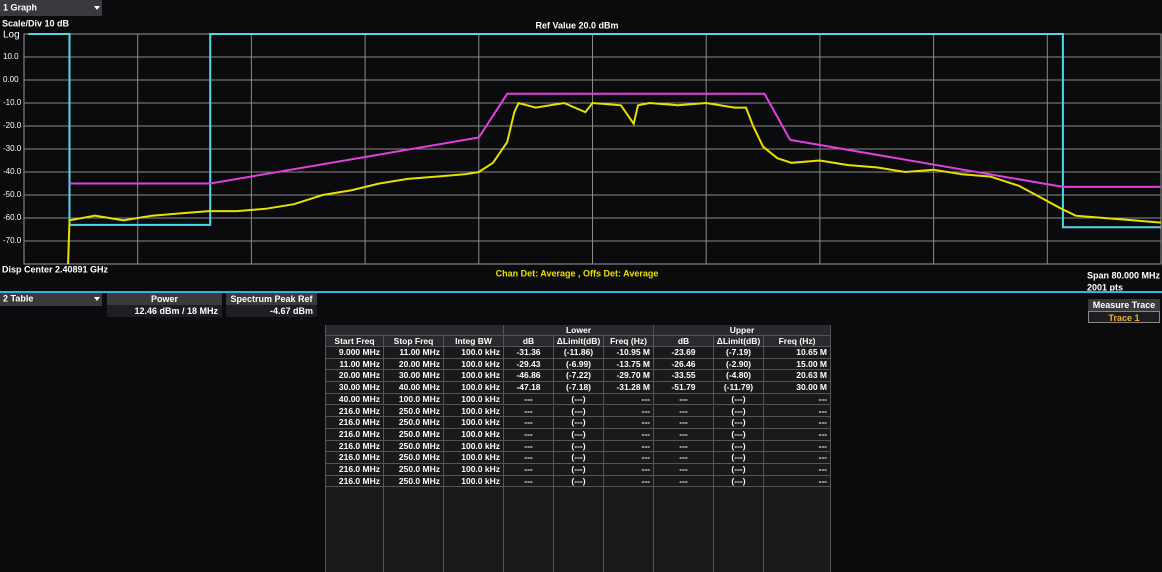 The width and height of the screenshot is (1162, 572). I want to click on table-cell: -23.69, so click(684, 353).